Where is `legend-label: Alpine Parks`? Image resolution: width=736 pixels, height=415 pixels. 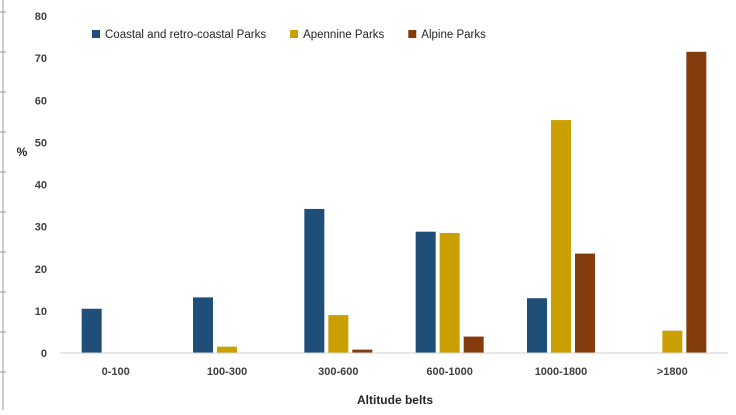 legend-label: Alpine Parks is located at coordinates (453, 35).